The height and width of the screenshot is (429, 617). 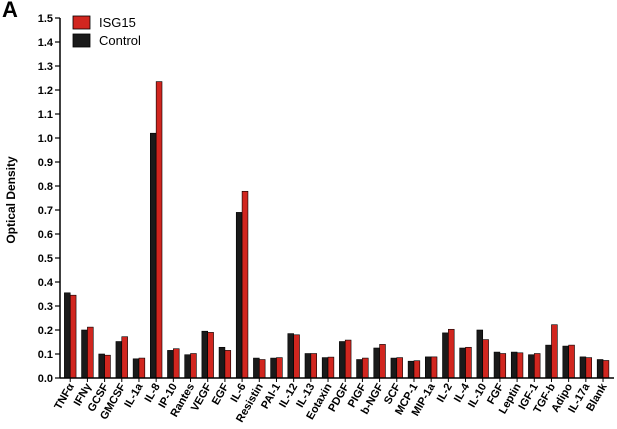 What do you see at coordinates (45, 211) in the screenshot?
I see `y-tick-label: 0.7` at bounding box center [45, 211].